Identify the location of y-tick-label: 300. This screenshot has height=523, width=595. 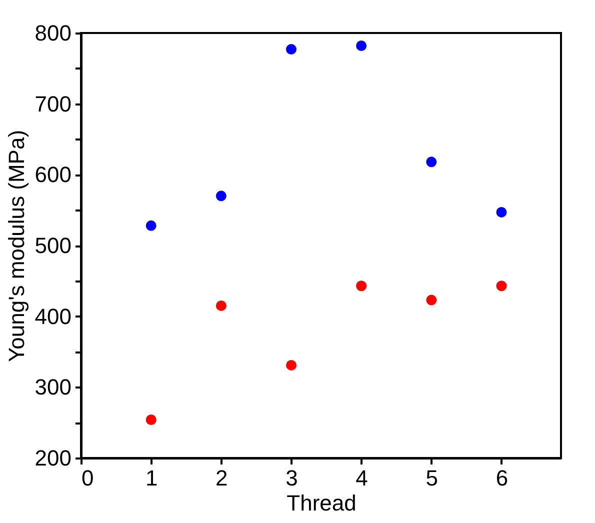
(53, 387).